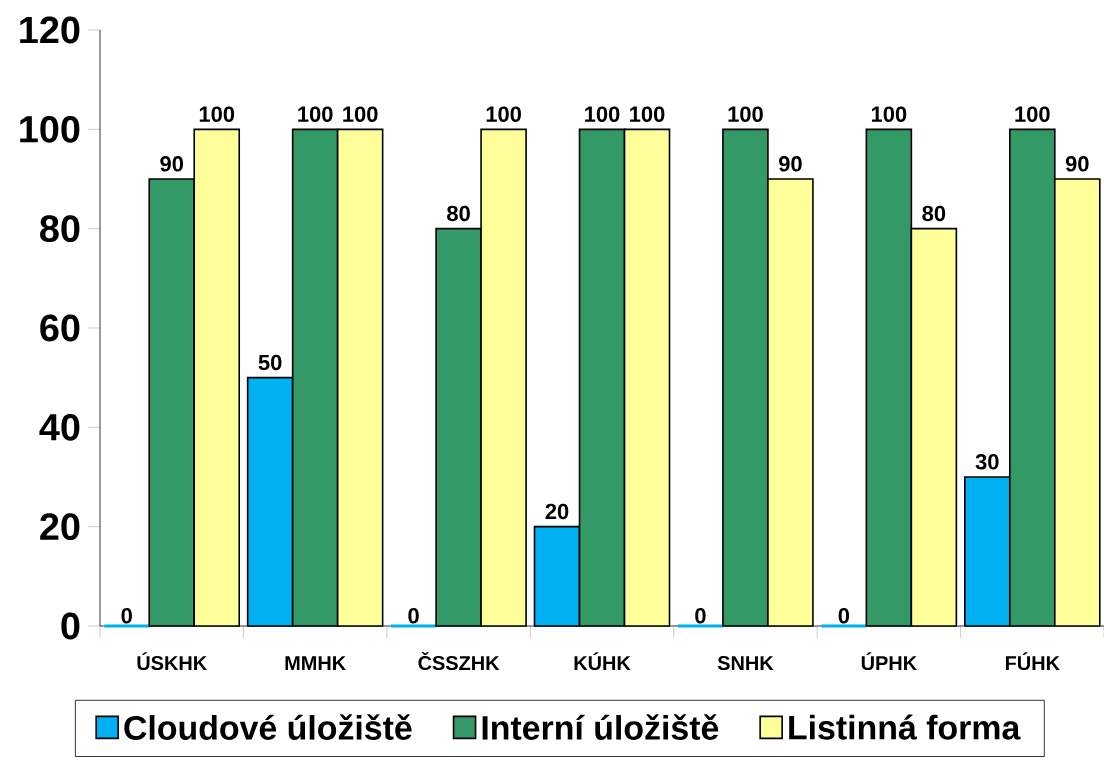  Describe the element at coordinates (50, 30) in the screenshot. I see `y-tick-label: 120` at that location.